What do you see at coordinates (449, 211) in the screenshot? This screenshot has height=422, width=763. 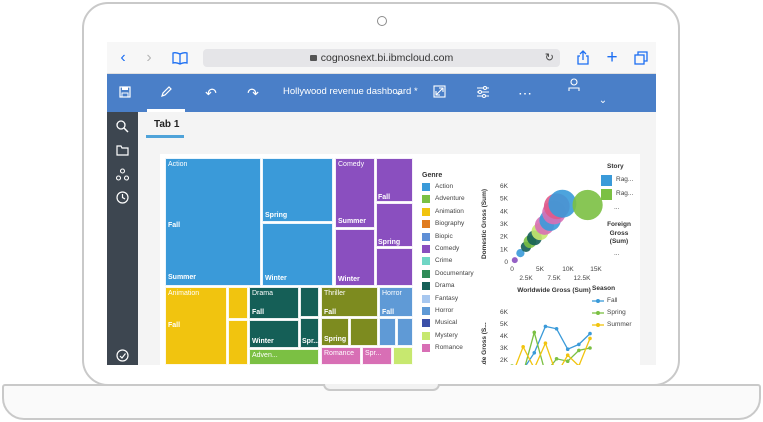 I see `legend-label: Animation` at bounding box center [449, 211].